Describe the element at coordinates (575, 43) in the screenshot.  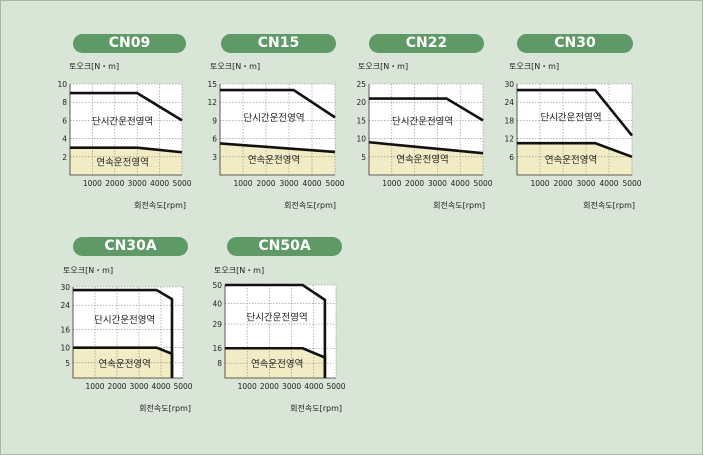
I see `model-title-pill: CN30` at that location.